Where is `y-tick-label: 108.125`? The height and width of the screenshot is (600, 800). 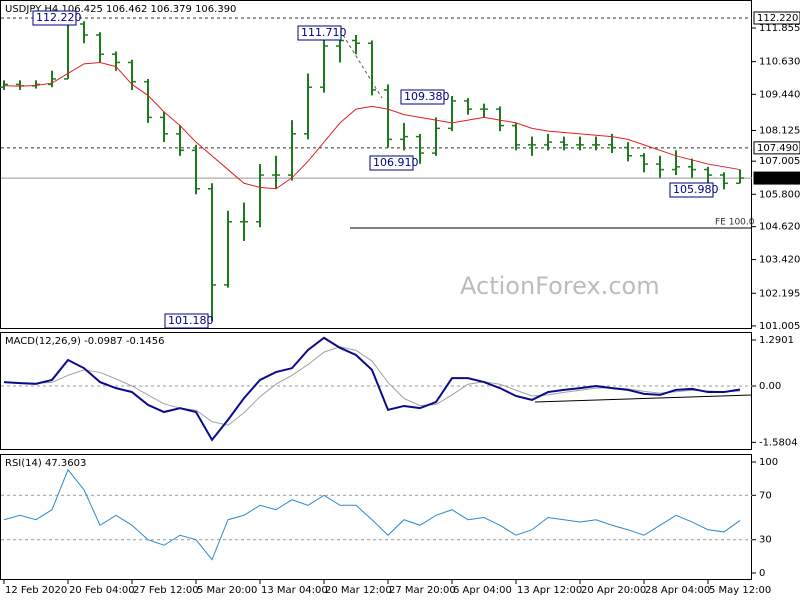 y-tick-label: 108.125 is located at coordinates (779, 130).